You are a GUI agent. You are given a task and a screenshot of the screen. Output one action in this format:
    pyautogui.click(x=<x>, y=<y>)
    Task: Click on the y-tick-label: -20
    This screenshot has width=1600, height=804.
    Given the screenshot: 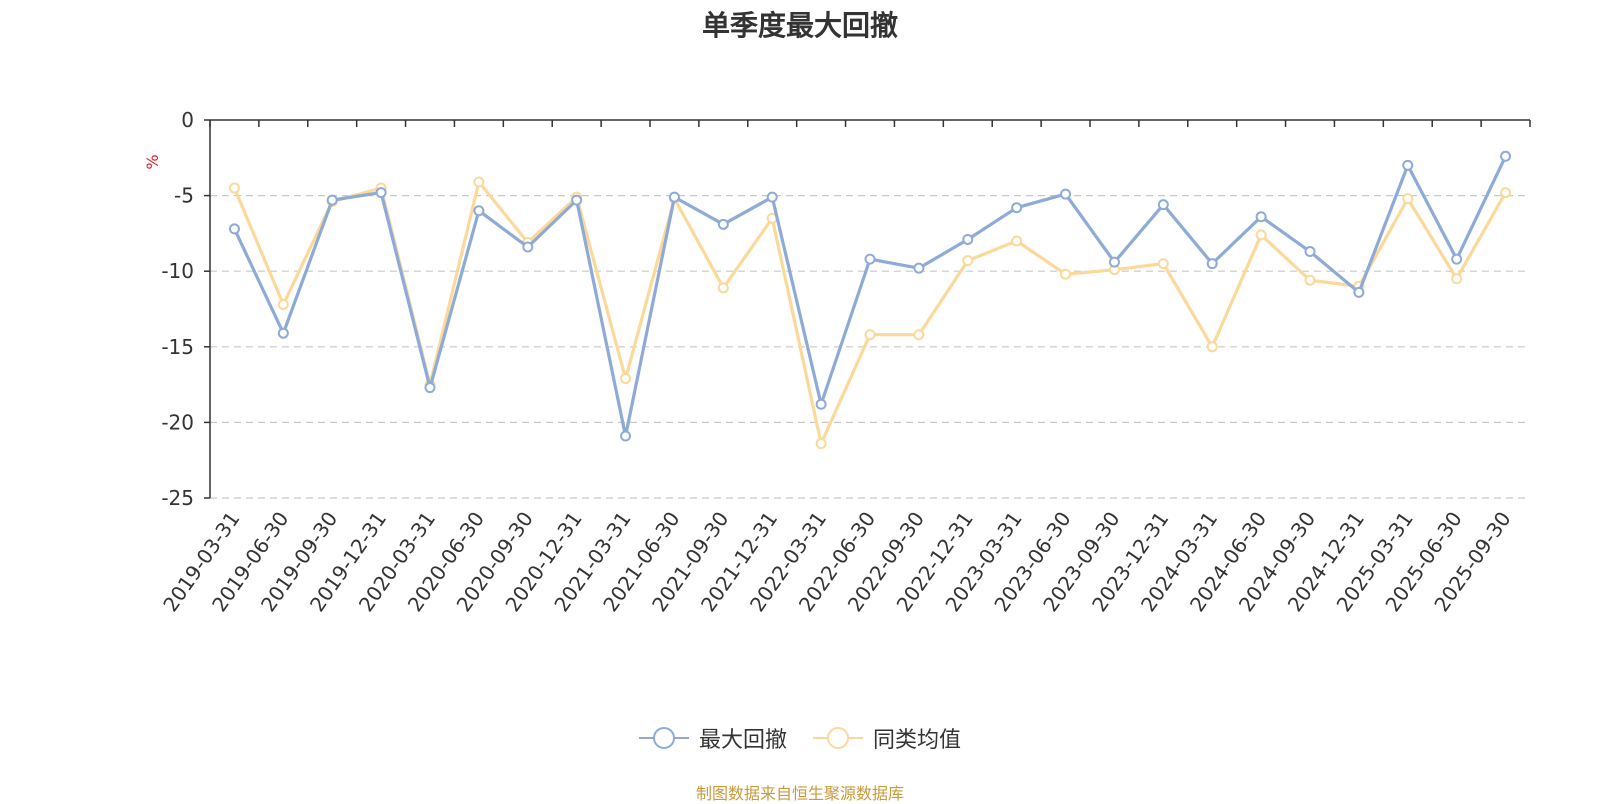 What is the action you would take?
    pyautogui.click(x=177, y=422)
    